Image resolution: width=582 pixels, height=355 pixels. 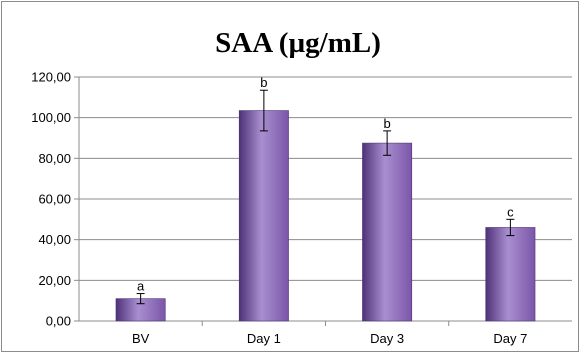 I want to click on x-axis-tick-labels: BV Day 1 Day 3 Day 7, so click(x=329, y=338).